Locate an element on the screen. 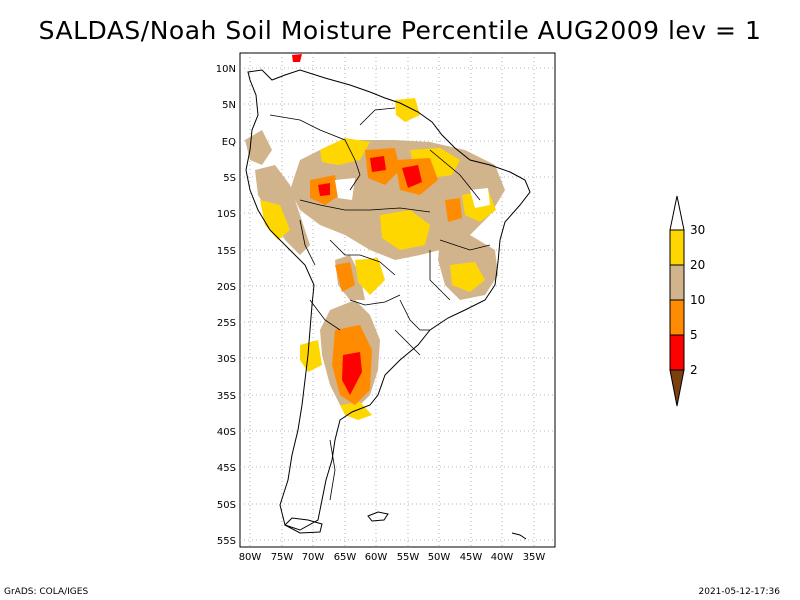 The height and width of the screenshot is (600, 800). island-south-georgia is located at coordinates (519, 536).